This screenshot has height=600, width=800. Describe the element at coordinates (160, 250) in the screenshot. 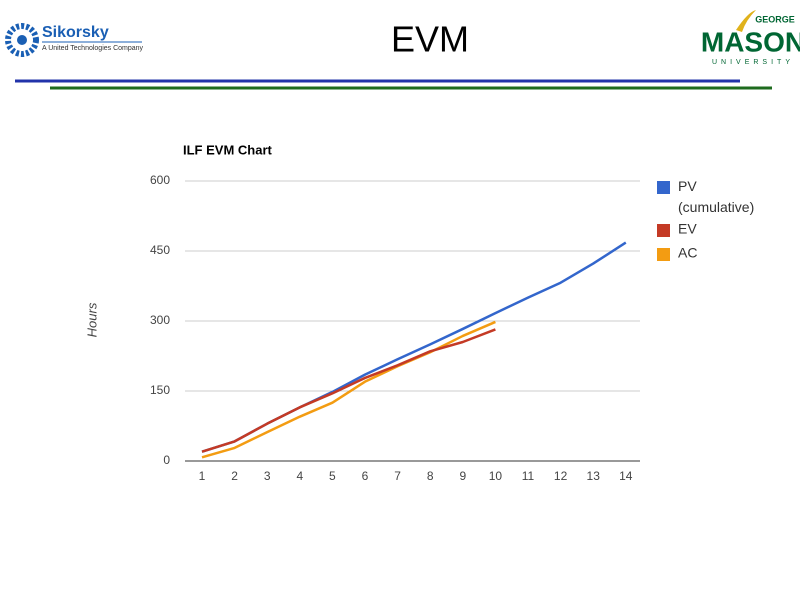

I see `y-tick-label: 450` at that location.